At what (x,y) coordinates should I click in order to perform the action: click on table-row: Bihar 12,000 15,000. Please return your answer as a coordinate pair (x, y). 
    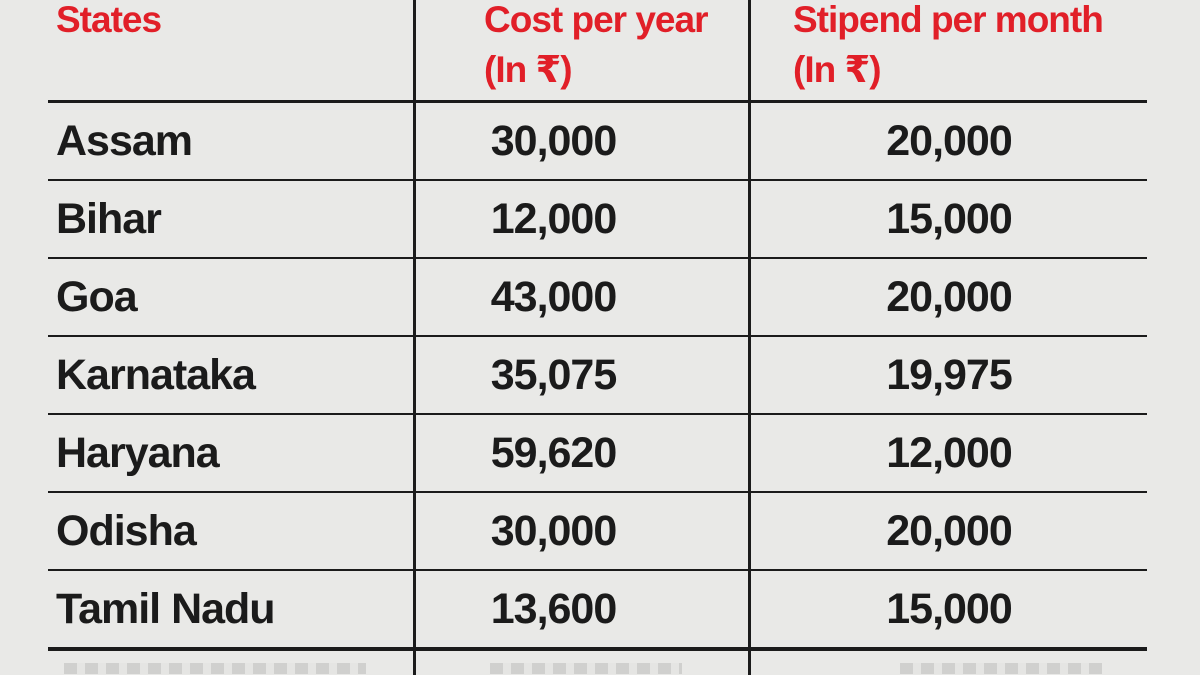
    Looking at the image, I should click on (597, 220).